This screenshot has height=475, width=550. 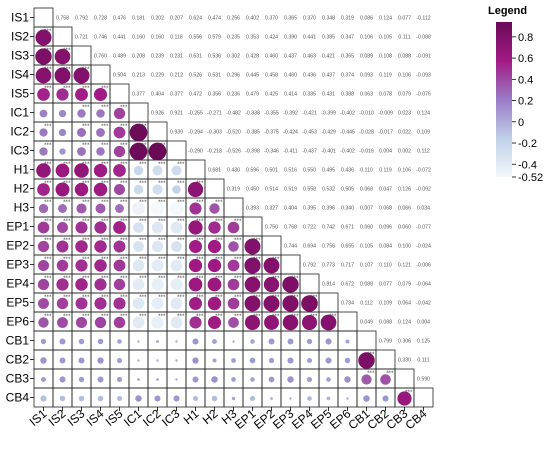 What do you see at coordinates (214, 19) in the screenshot?
I see `correlation-value: 0.474` at bounding box center [214, 19].